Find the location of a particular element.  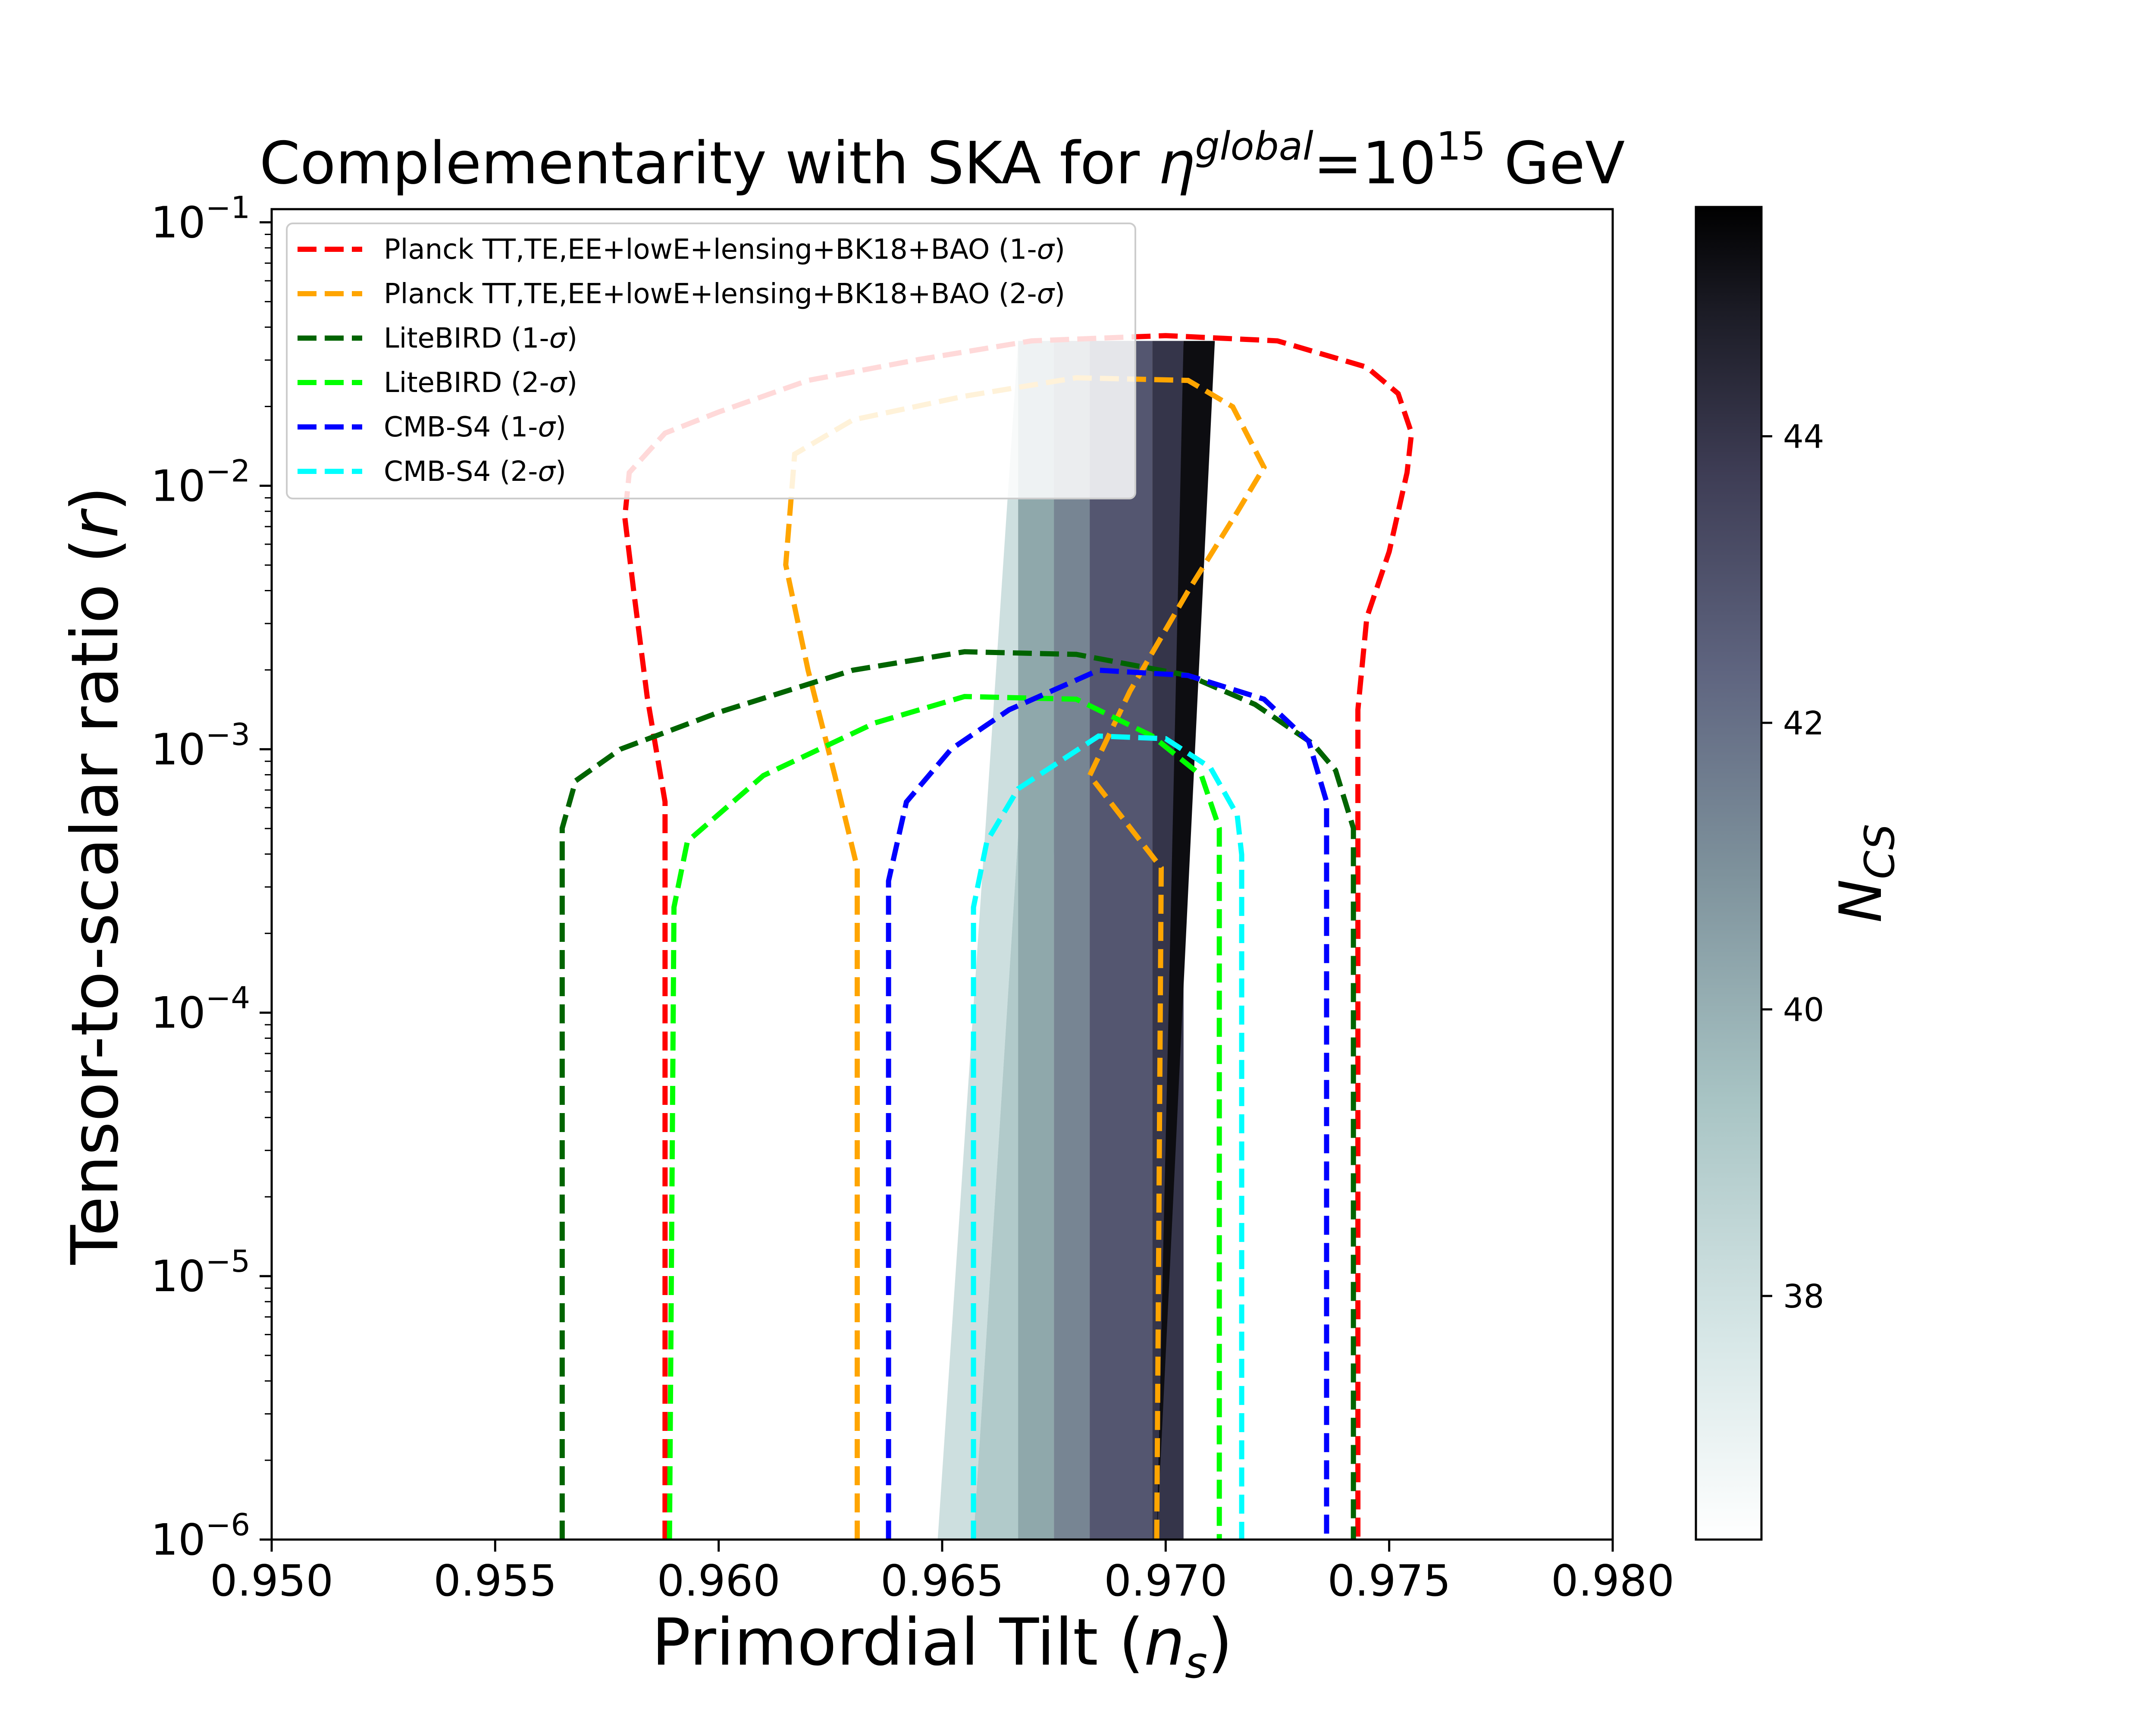

colorbar-tick-label-1: 40 is located at coordinates (1803, 1010).